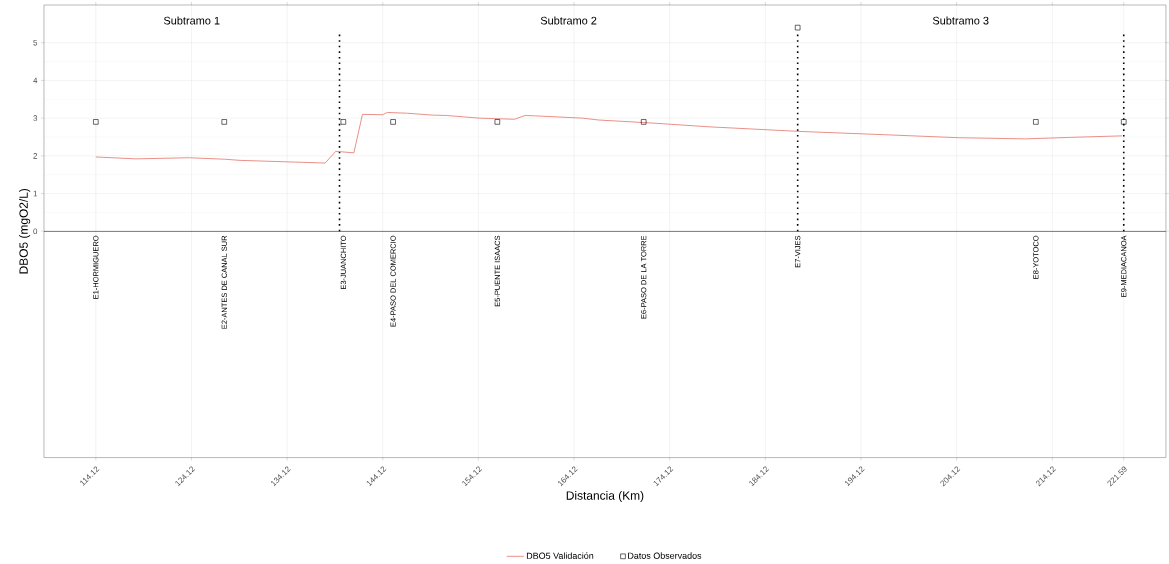  Describe the element at coordinates (25, 231) in the screenshot. I see `y-axis-title: DBO5 (mgO2/L)` at that location.